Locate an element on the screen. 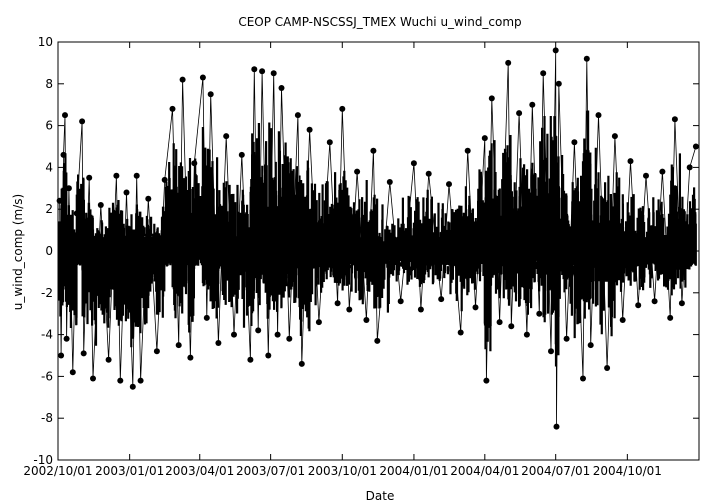  y-axis-label: u_wind_comp (m/s) is located at coordinates (18, 252).